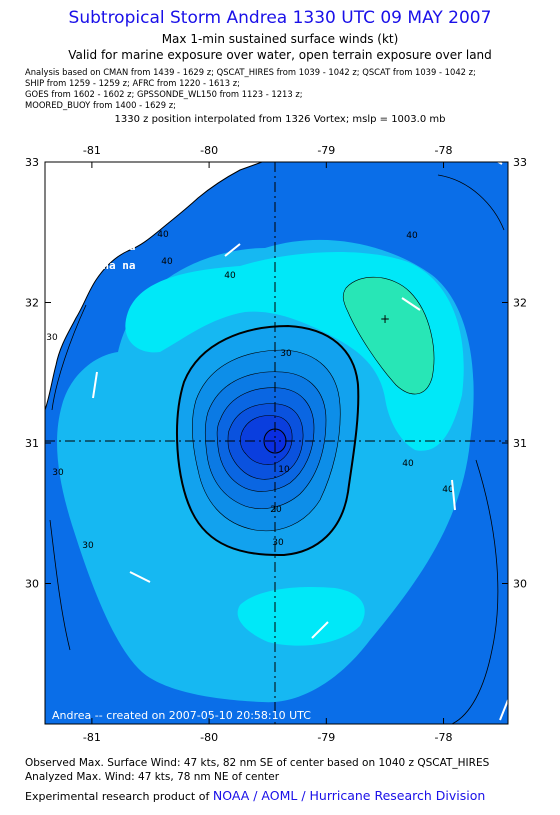 The width and height of the screenshot is (560, 815). What do you see at coordinates (209, 150) in the screenshot?
I see `x-tick-label-top: -80` at bounding box center [209, 150].